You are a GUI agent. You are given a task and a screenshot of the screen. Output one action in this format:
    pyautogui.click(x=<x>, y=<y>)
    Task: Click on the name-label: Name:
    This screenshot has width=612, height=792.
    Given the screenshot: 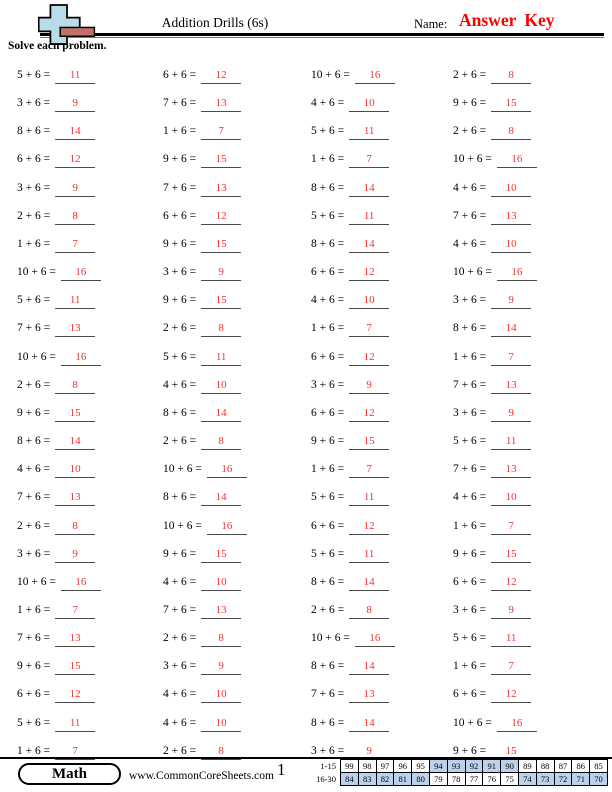 What is the action you would take?
    pyautogui.click(x=431, y=24)
    